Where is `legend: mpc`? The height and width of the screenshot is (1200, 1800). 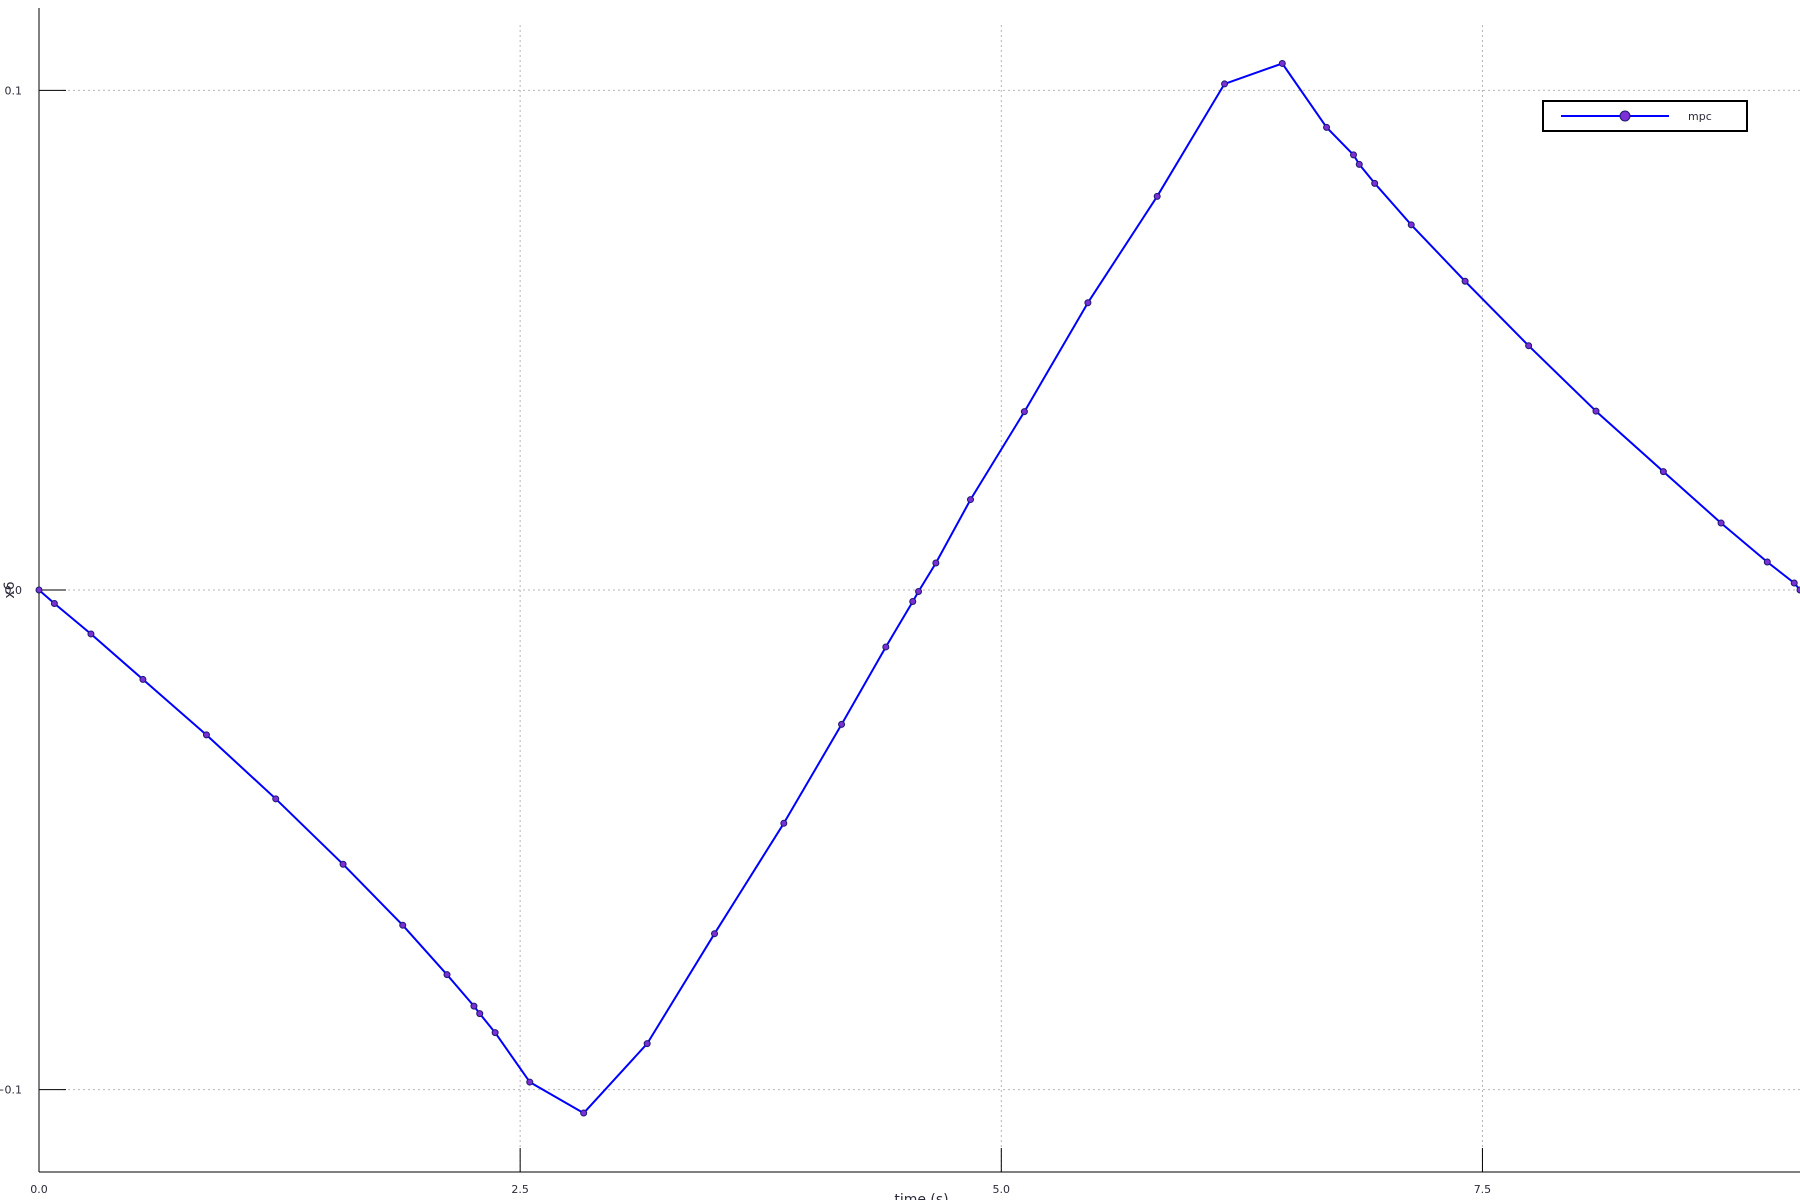 legend: mpc is located at coordinates (1645, 116).